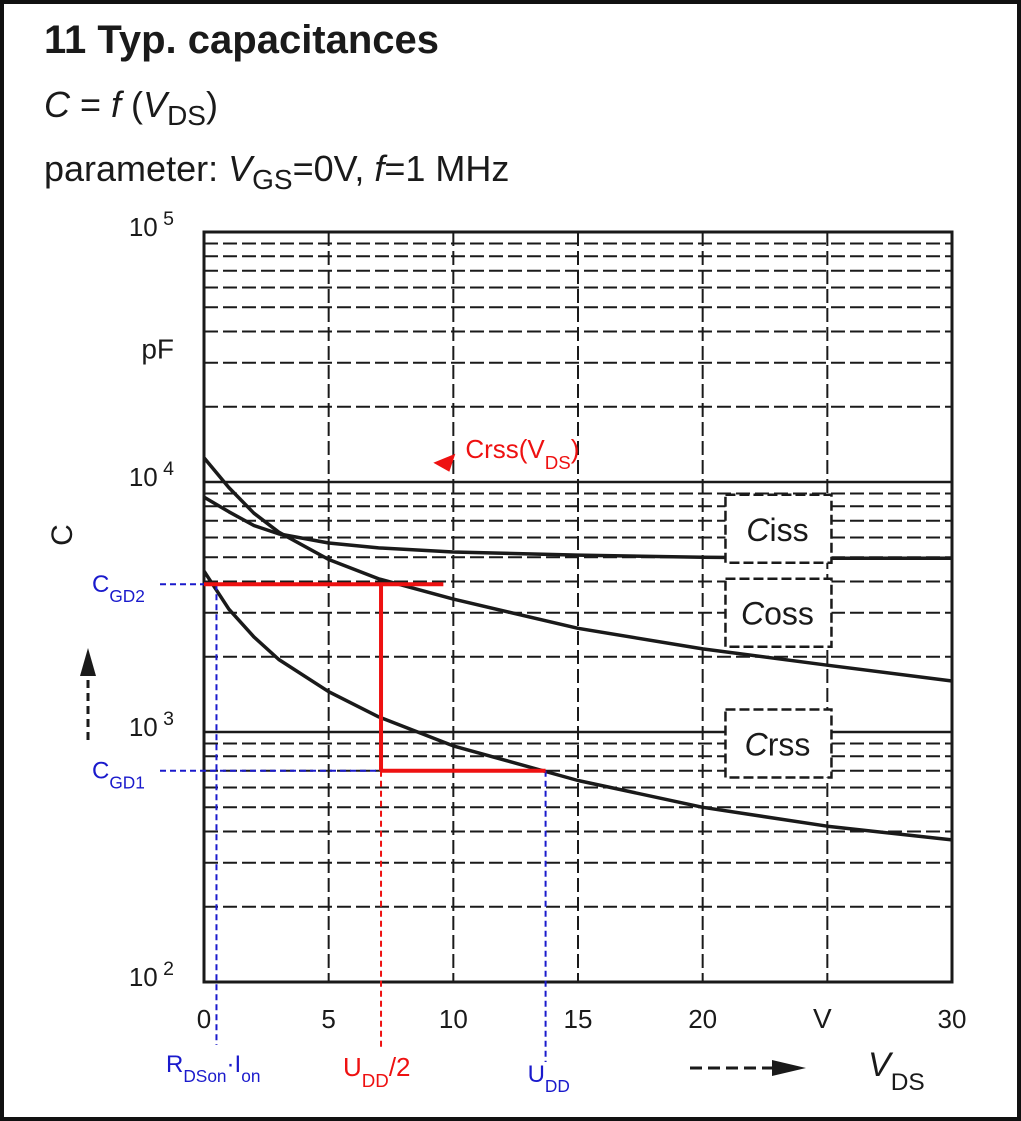 The image size is (1021, 1121). Describe the element at coordinates (132, 104) in the screenshot. I see `func-open: (` at that location.